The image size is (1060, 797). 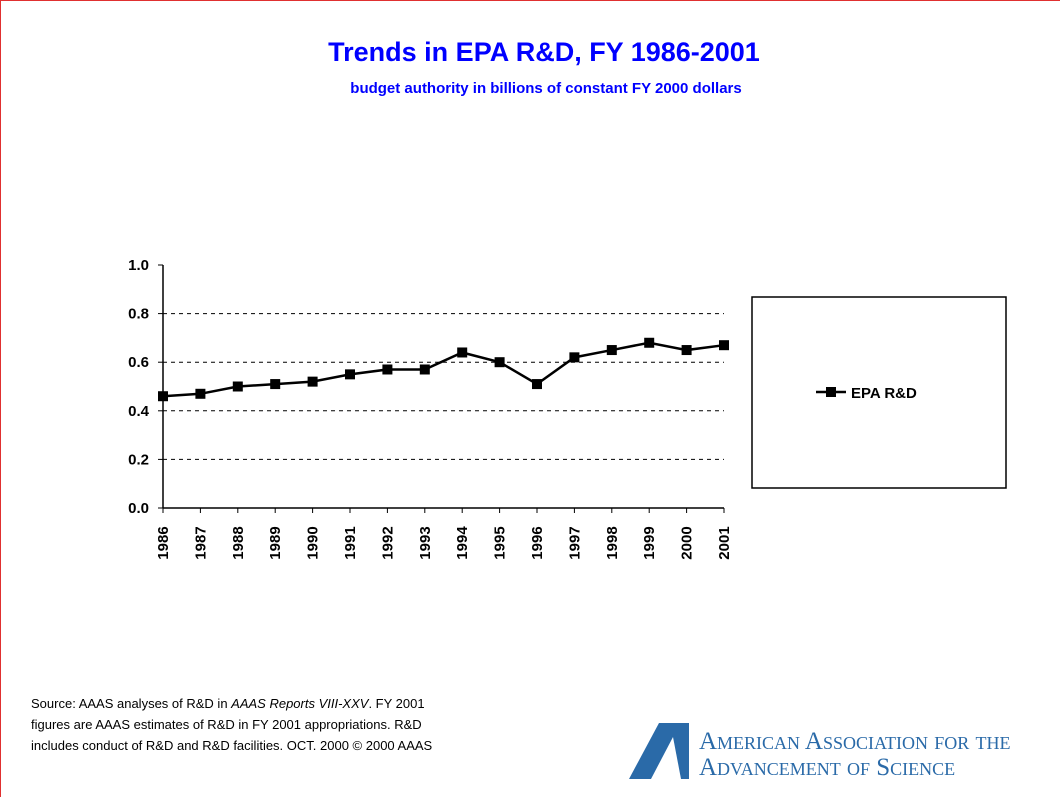 I want to click on legend-box, so click(x=879, y=392).